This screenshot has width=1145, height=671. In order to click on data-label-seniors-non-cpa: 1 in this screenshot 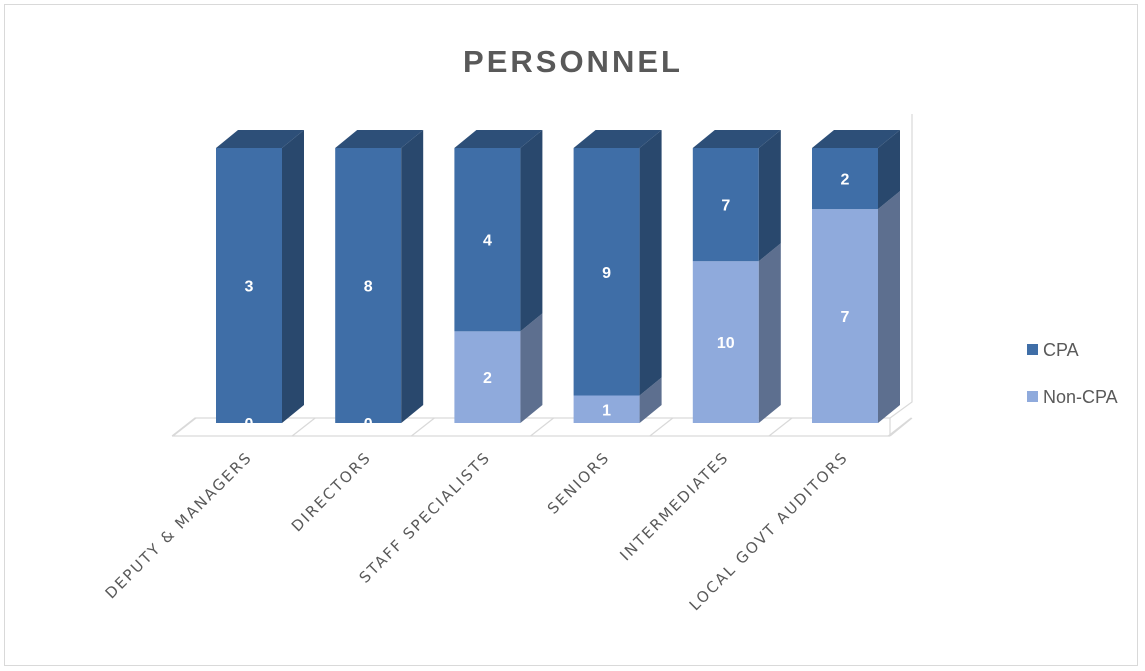, I will do `click(606, 410)`.